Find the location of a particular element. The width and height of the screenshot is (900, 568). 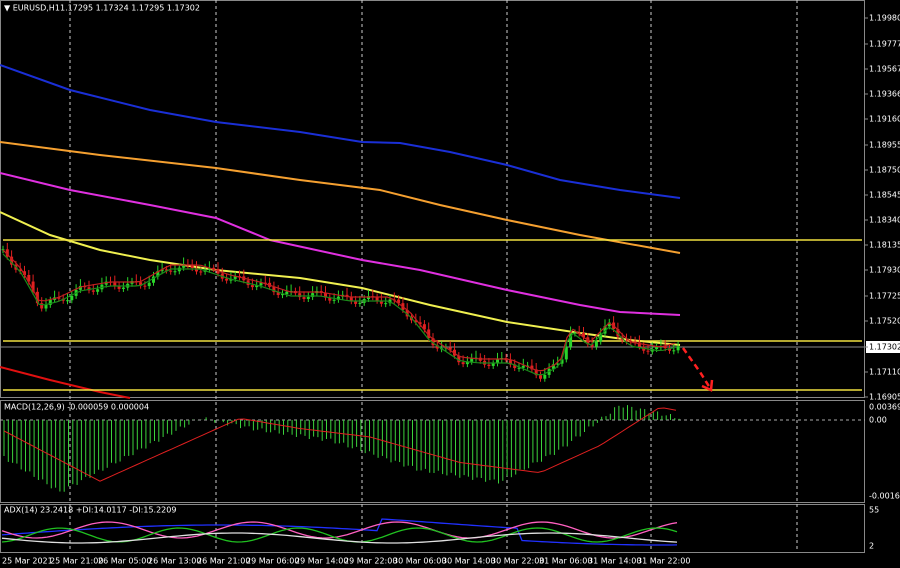

price-label: 1.18545 is located at coordinates (884, 195).